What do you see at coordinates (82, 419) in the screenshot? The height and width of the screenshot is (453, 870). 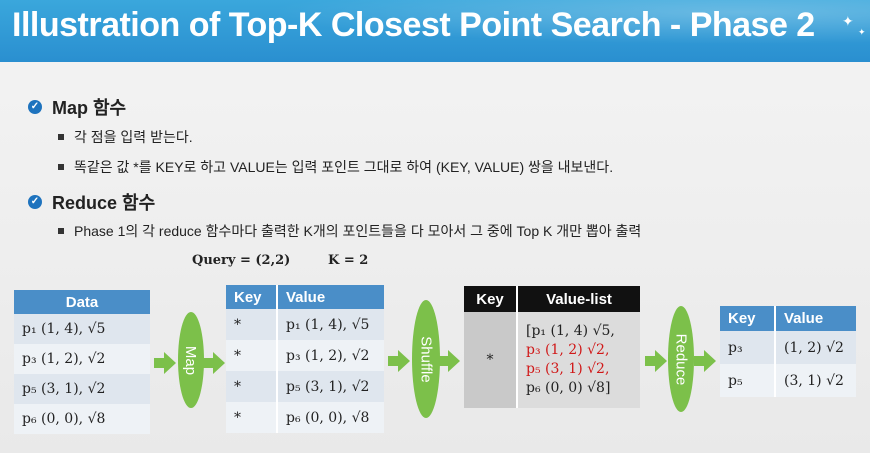 I see `data-row: p₆ (0, 0), √8` at bounding box center [82, 419].